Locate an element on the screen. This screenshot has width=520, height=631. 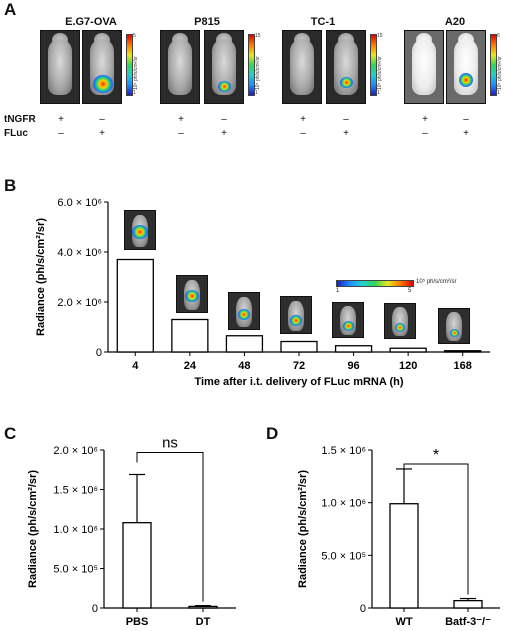
row-label-fluc: FLuc is located at coordinates (16, 133).